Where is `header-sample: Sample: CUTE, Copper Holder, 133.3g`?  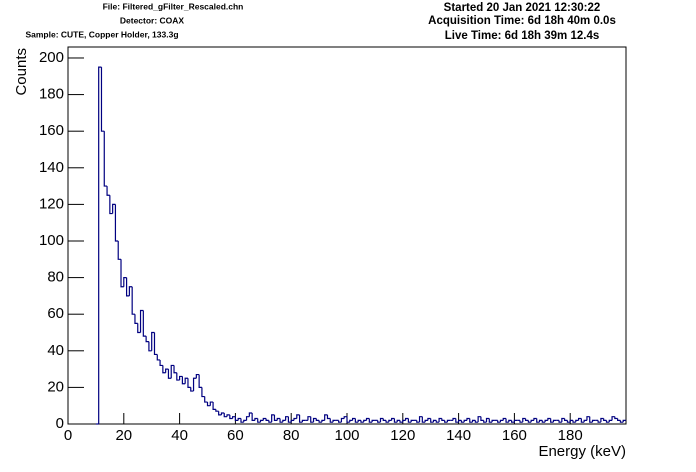
header-sample: Sample: CUTE, Copper Holder, 133.3g is located at coordinates (101, 34).